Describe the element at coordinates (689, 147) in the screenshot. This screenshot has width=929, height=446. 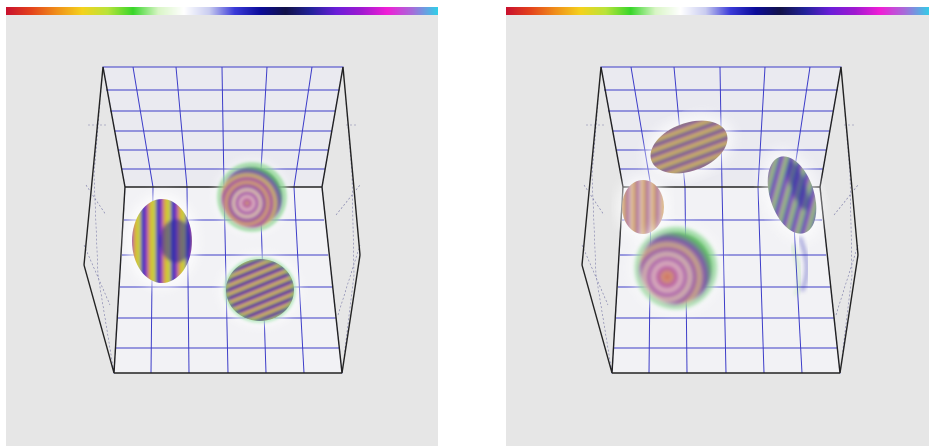
I see `blob-ellipse-diagonal-top` at that location.